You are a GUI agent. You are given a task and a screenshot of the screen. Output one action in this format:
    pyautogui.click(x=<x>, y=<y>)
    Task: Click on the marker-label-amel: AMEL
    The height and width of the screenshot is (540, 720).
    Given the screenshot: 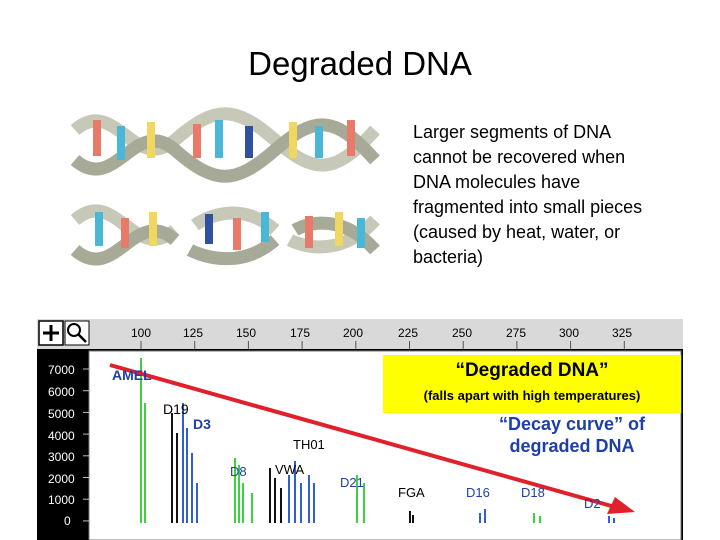 What is the action you would take?
    pyautogui.click(x=132, y=375)
    